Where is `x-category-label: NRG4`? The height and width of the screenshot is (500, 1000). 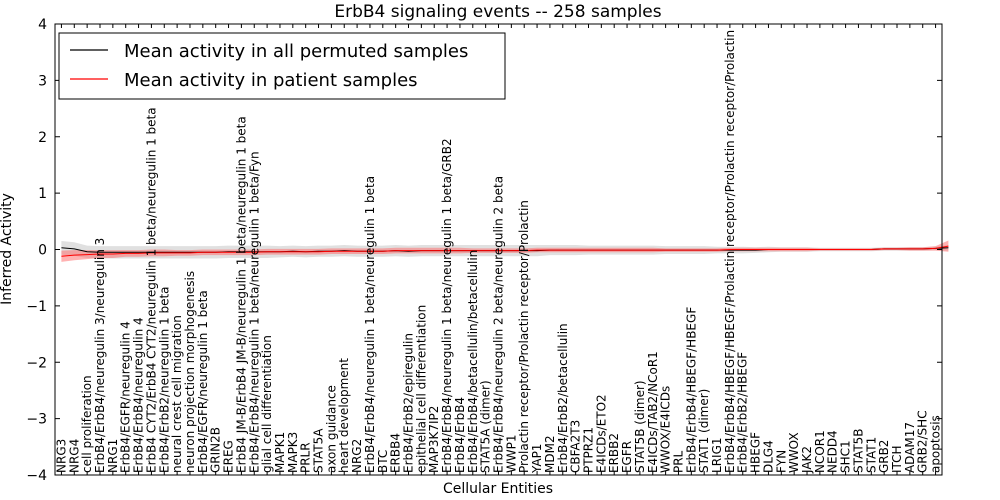
x-category-label: NRG4 is located at coordinates (74, 456).